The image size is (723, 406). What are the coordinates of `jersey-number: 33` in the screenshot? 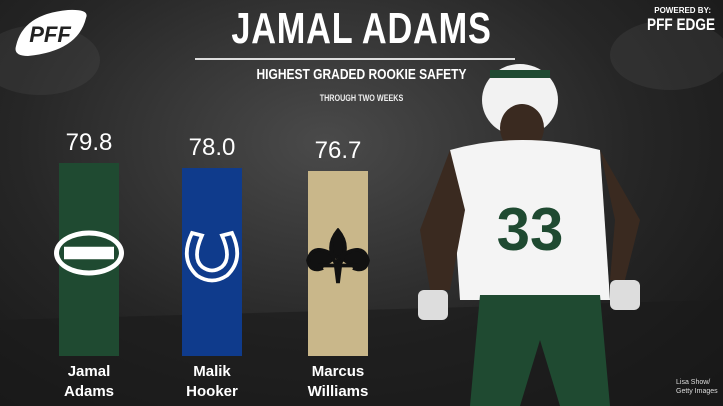 It's located at (530, 229).